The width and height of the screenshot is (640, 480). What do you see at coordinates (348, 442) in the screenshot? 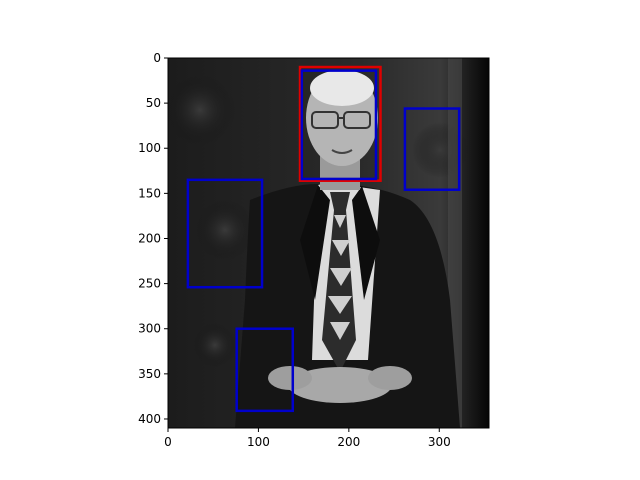
I see `x-tick-label: 200` at bounding box center [348, 442].